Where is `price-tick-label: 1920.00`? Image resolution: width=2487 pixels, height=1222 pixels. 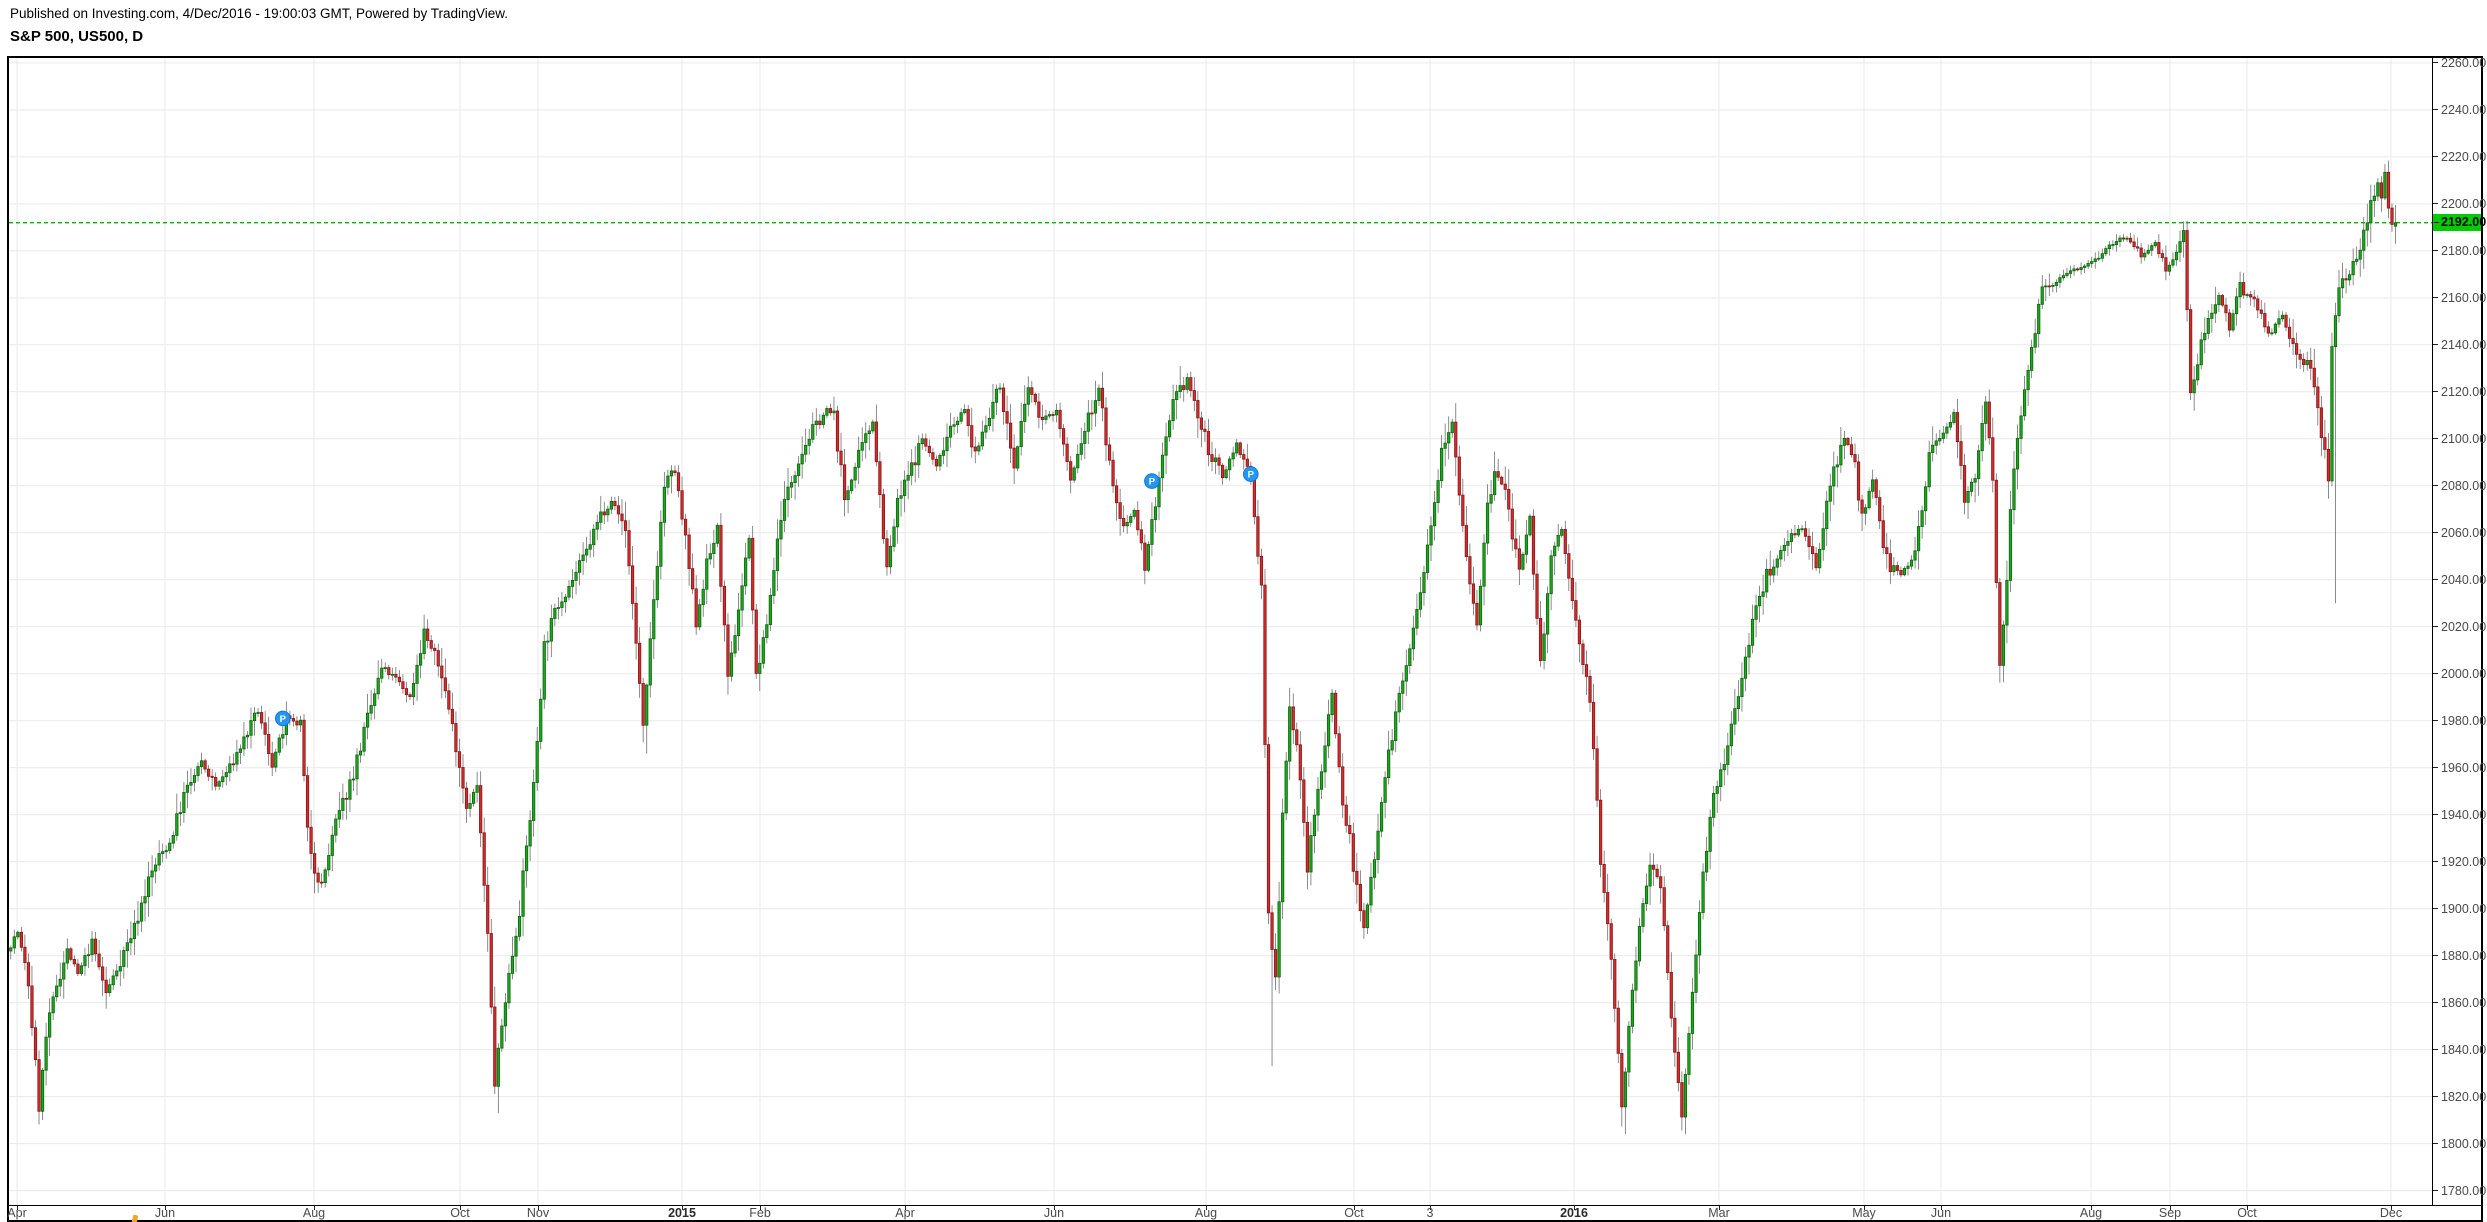
price-tick-label: 1920.00 is located at coordinates (2464, 861).